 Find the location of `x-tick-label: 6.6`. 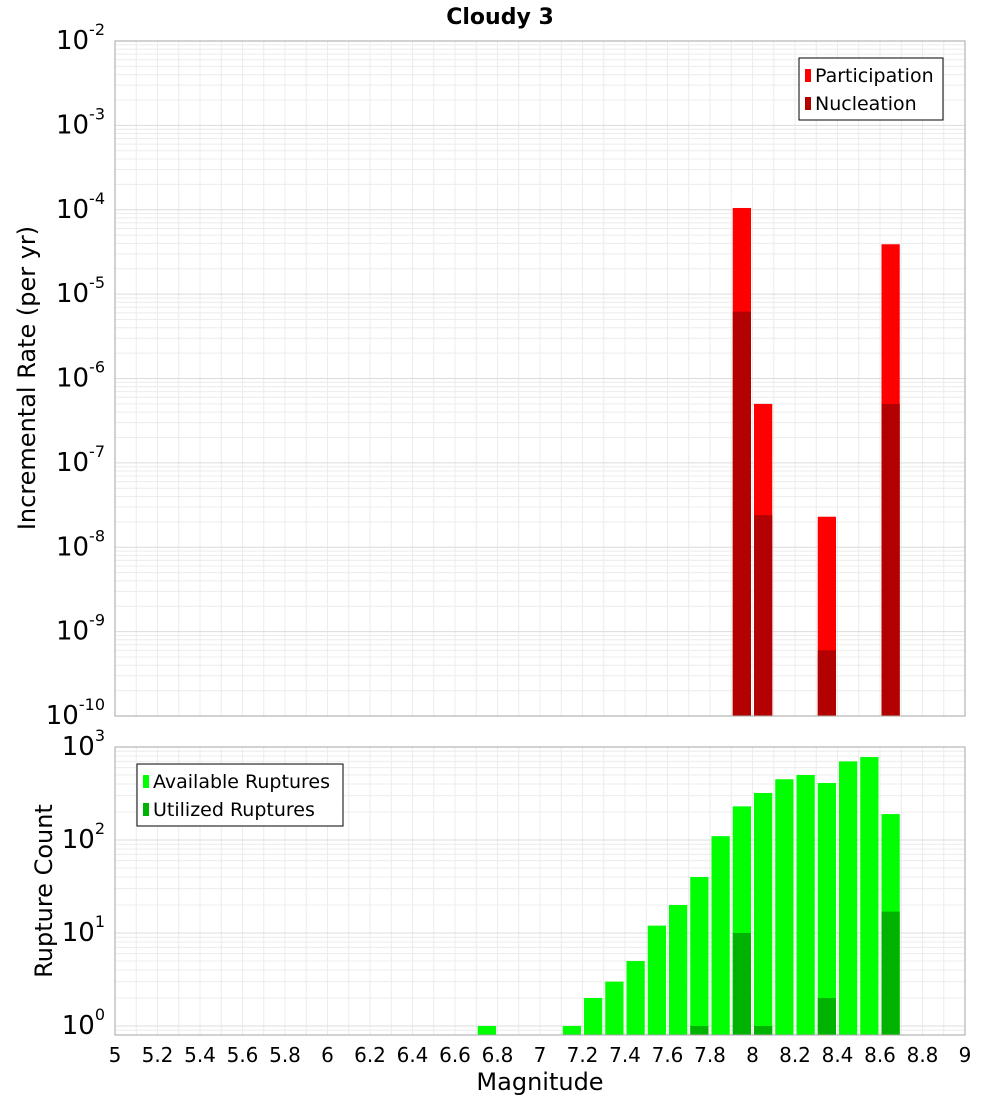

x-tick-label: 6.6 is located at coordinates (455, 1055).